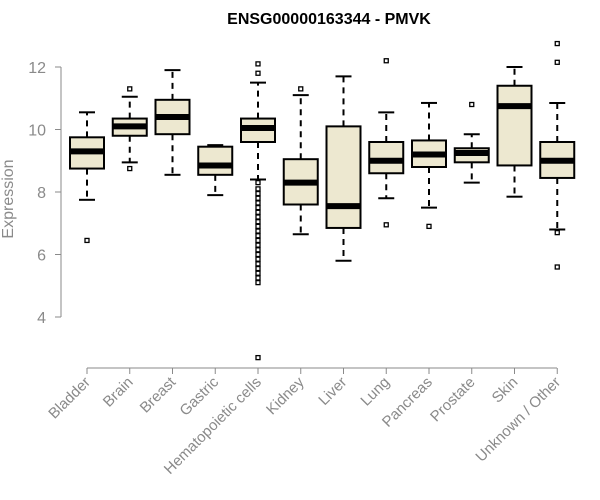  I want to click on y-tick-label: 10, so click(37, 131).